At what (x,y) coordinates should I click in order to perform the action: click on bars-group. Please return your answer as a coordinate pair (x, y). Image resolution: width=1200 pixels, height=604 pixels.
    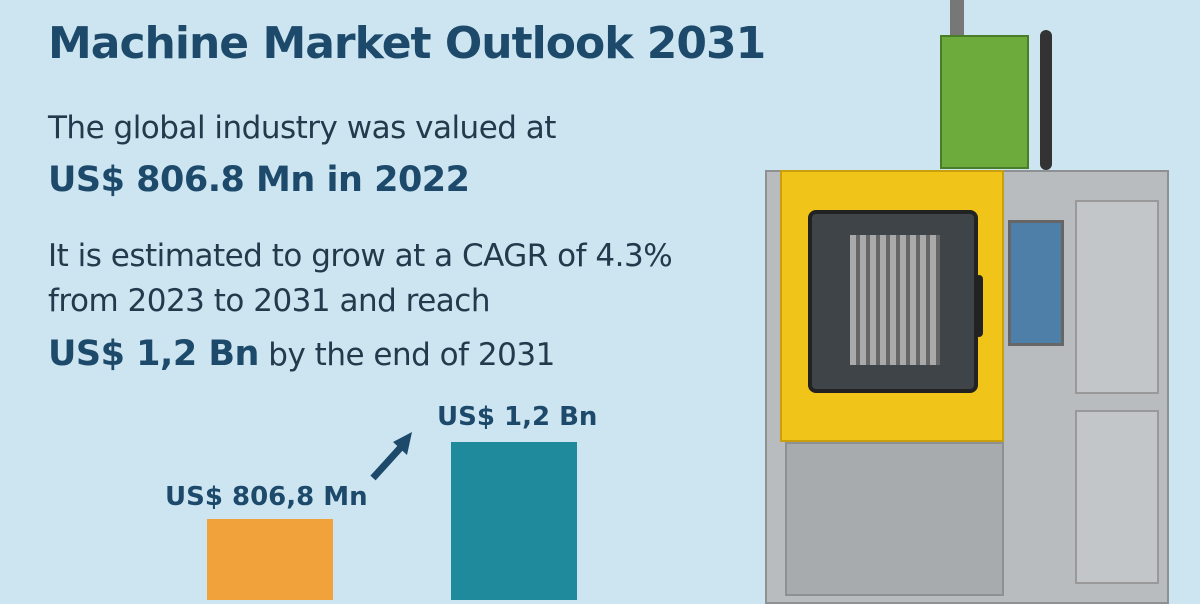
    Looking at the image, I should click on (392, 521).